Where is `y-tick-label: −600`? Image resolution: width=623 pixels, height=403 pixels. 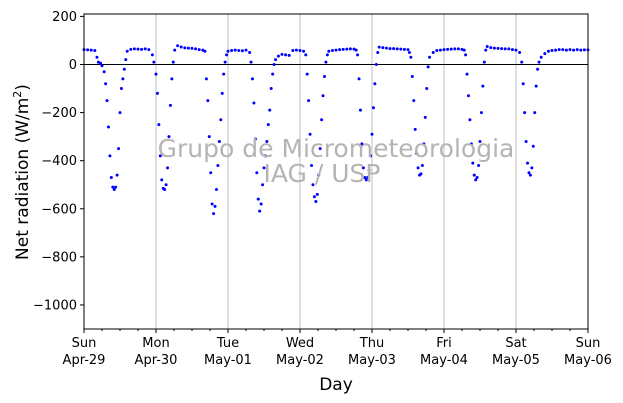
y-tick-label: −600 is located at coordinates (59, 209).